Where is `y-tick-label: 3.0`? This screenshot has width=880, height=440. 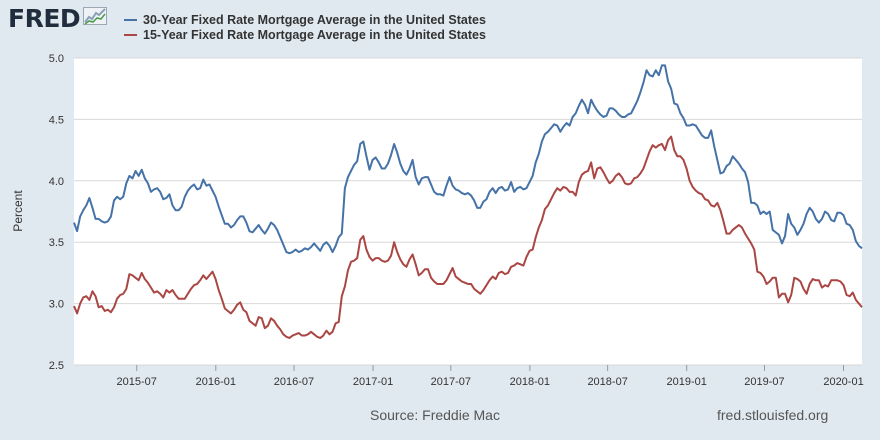
y-tick-label: 3.0 is located at coordinates (56, 305).